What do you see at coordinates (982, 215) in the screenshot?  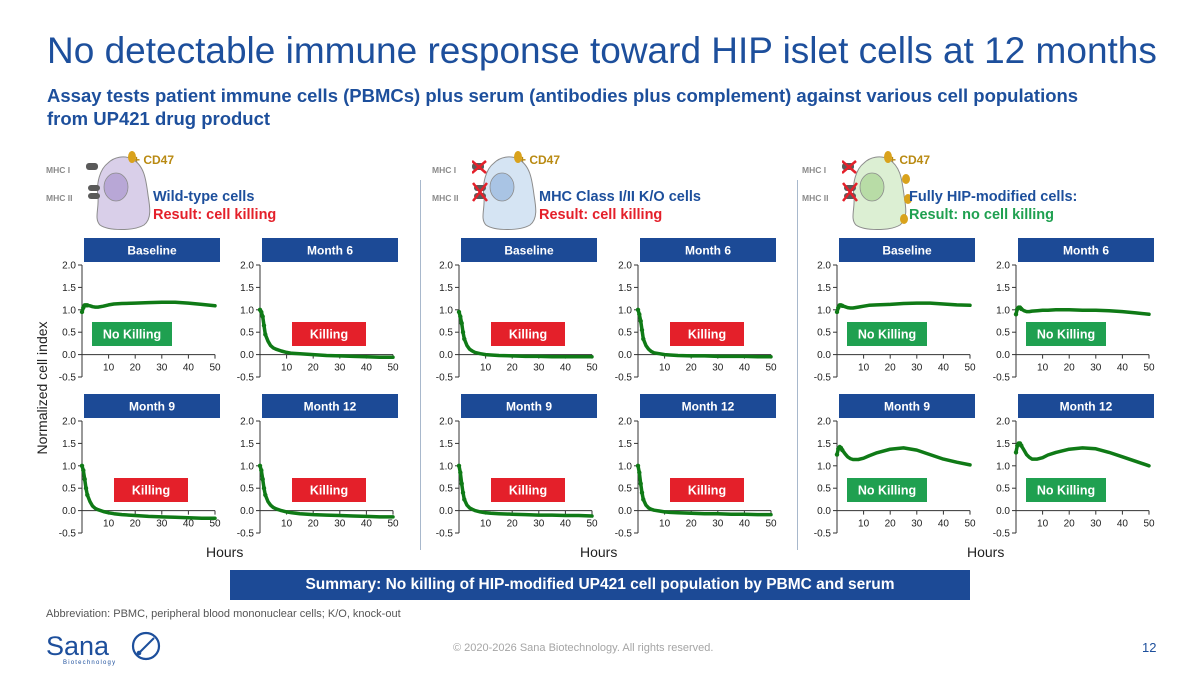 I see `group-result: Result: no cell killing` at bounding box center [982, 215].